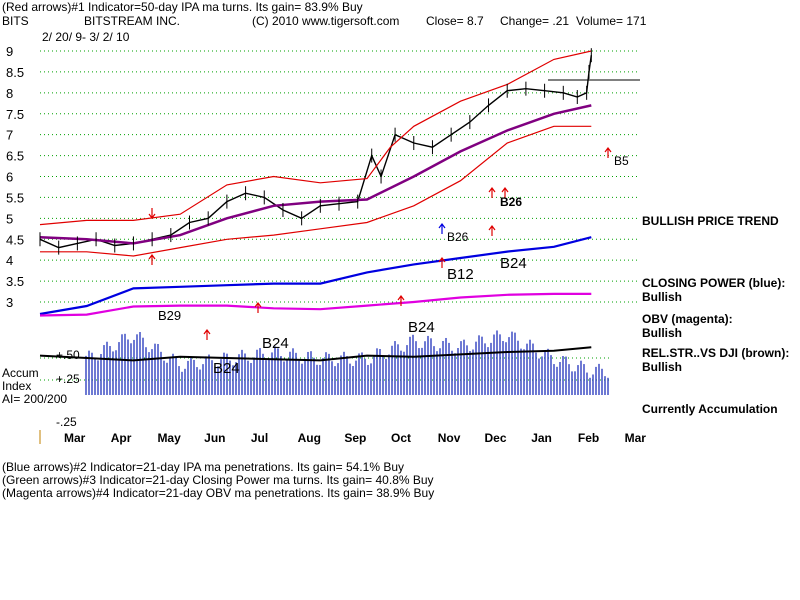  What do you see at coordinates (275, 343) in the screenshot?
I see `signal-b24-c: B24` at bounding box center [275, 343].